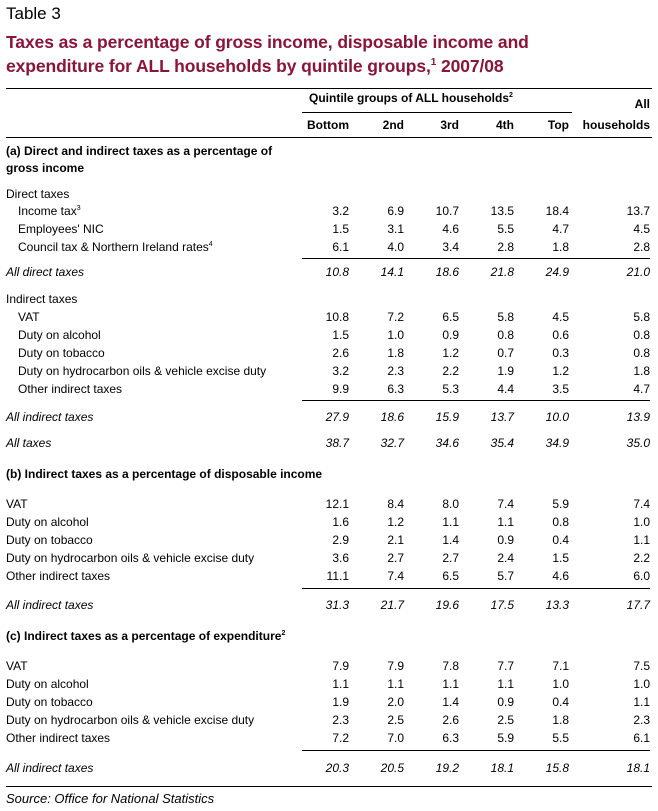 This screenshot has width=658, height=811. What do you see at coordinates (45, 168) in the screenshot?
I see `section-a-heading-line-2-text: gross income` at bounding box center [45, 168].